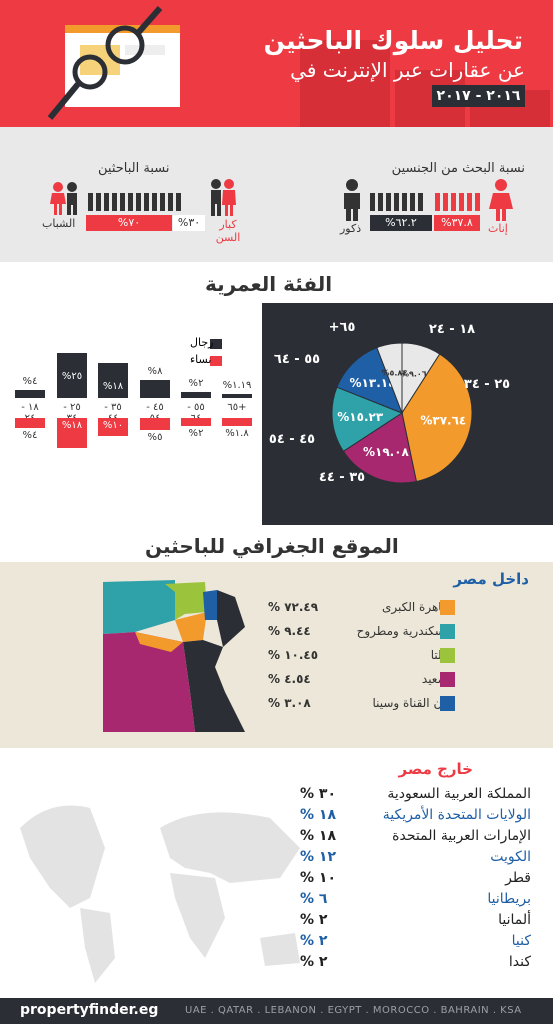 The image size is (553, 1024). Describe the element at coordinates (155, 371) in the screenshot. I see `men-value-3: %٨` at that location.